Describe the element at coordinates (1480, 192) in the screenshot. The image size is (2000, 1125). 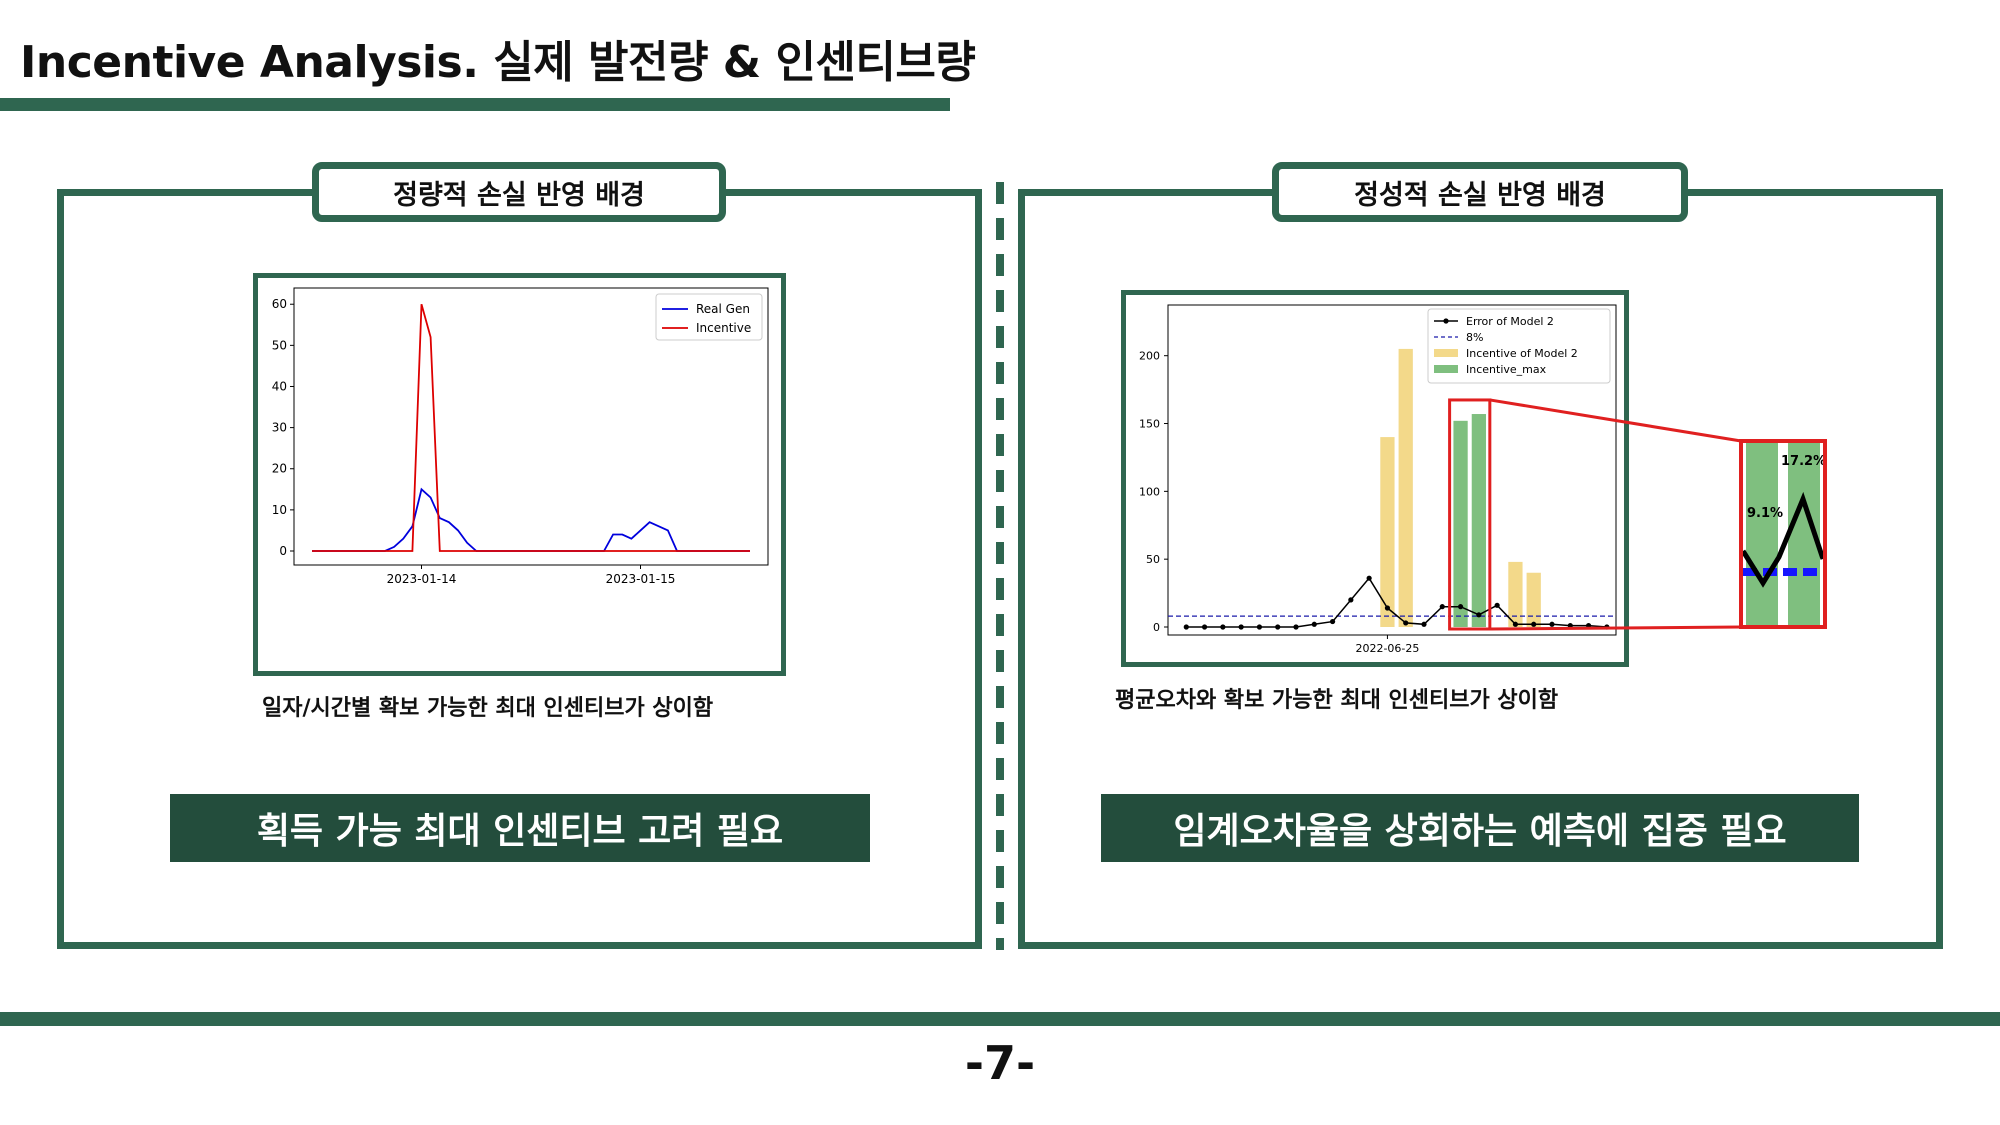
I see `right-panel-tab: 정성적 손실 반영 배경` at that location.